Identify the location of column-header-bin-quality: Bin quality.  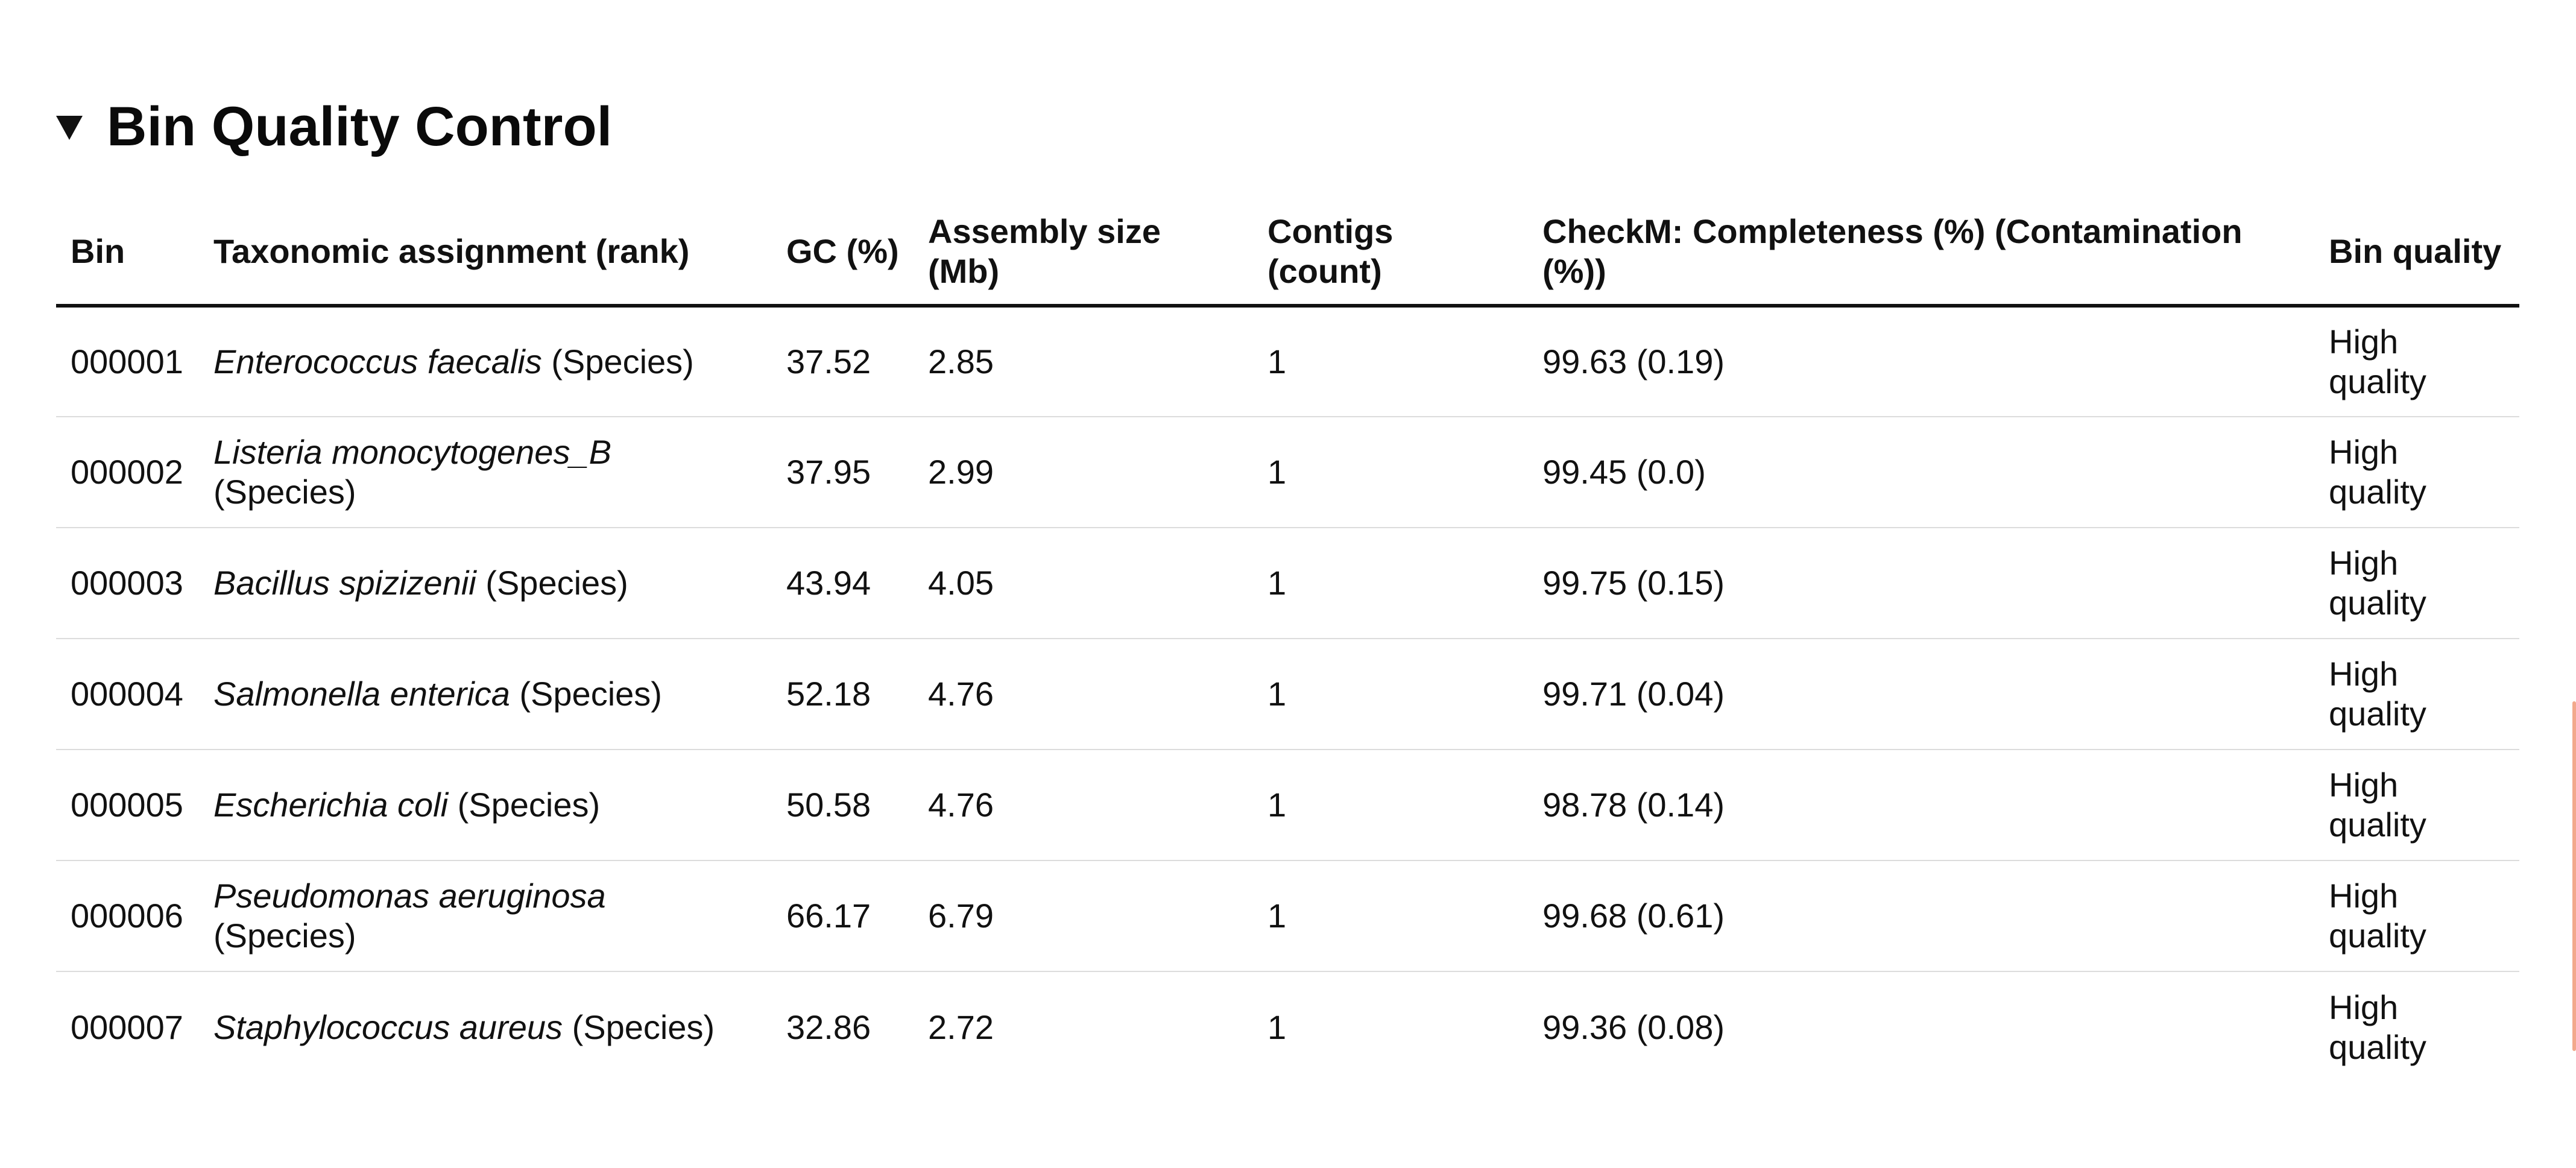
(2416, 254).